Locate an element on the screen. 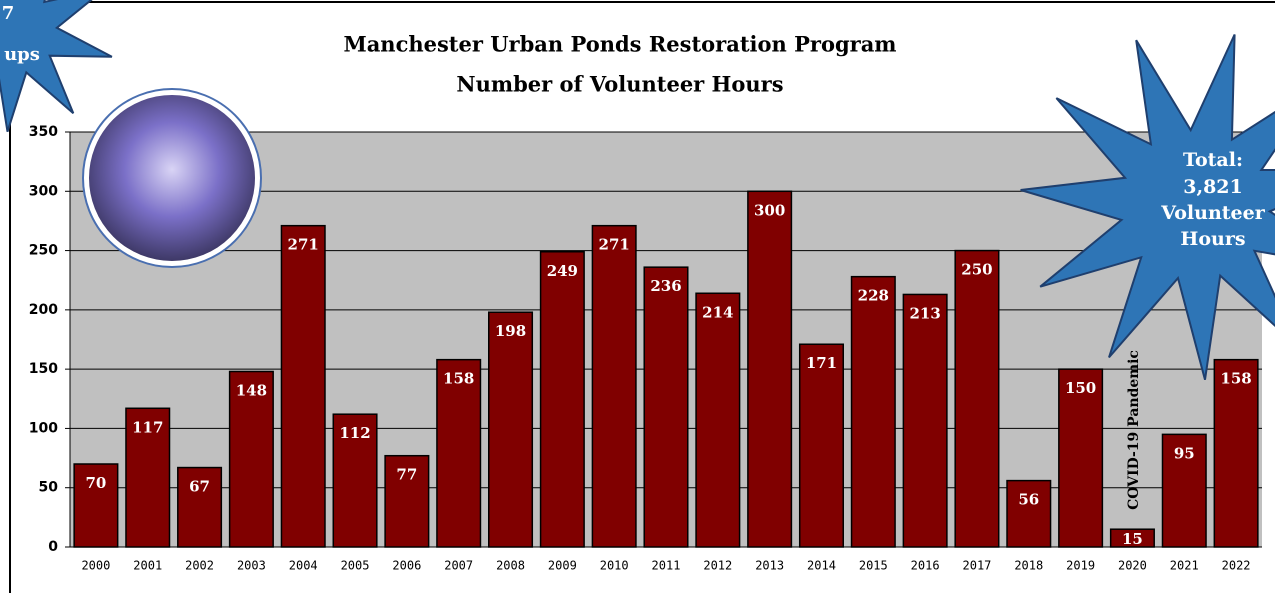 Image resolution: width=1275 pixels, height=593 pixels. value-label: 70 is located at coordinates (95, 483).